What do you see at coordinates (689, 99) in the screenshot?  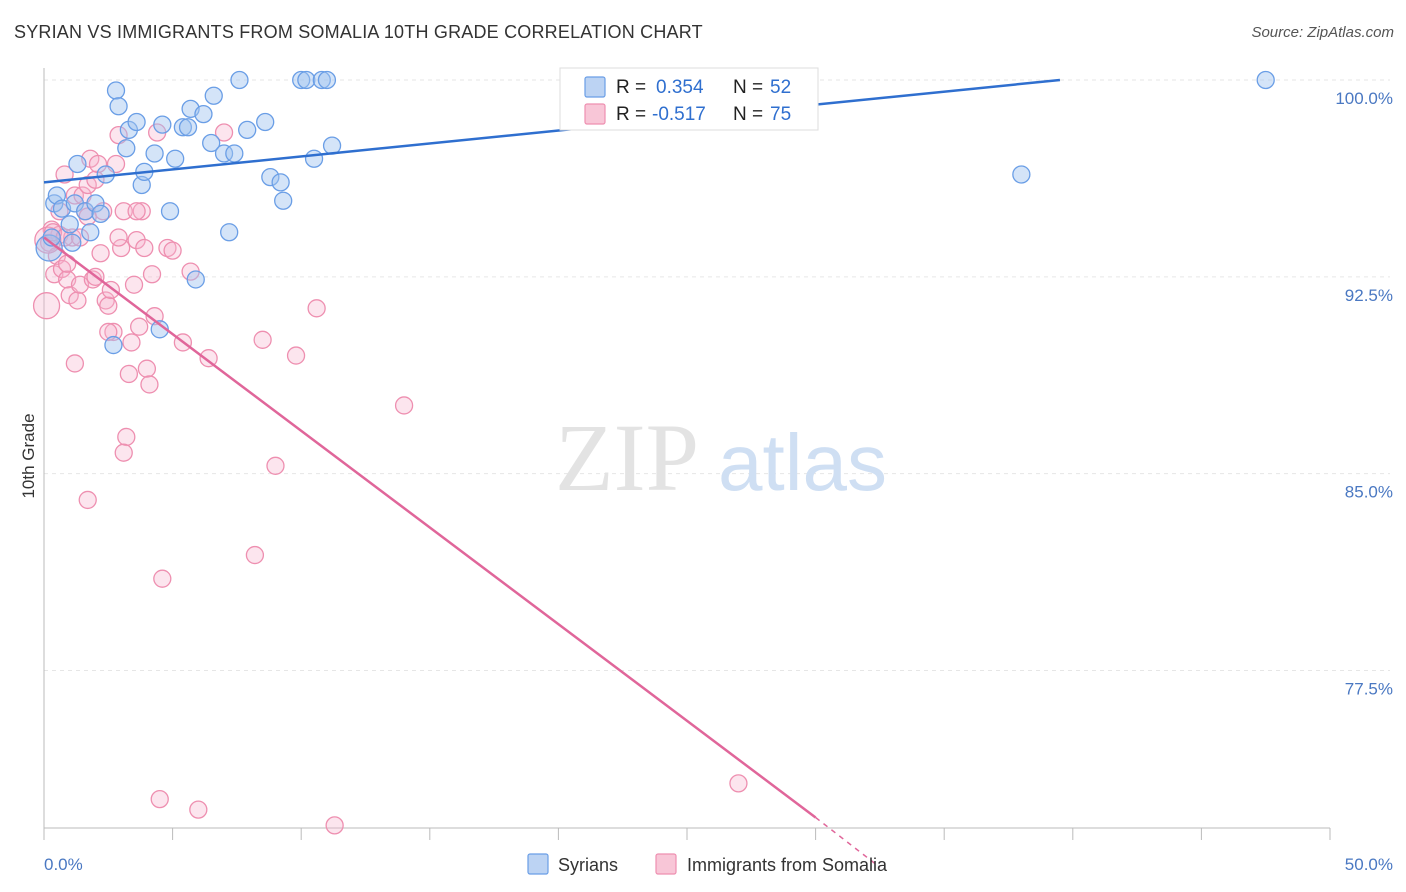 I see `correlation-legend: R = 0.354 N = 52 R = -0.517 N = 75` at bounding box center [689, 99].